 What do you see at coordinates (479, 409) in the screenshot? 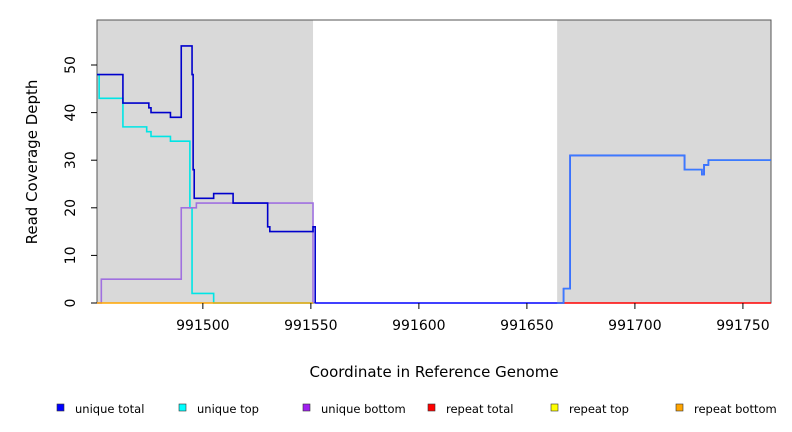
I see `legend-label: repeat total` at bounding box center [479, 409].